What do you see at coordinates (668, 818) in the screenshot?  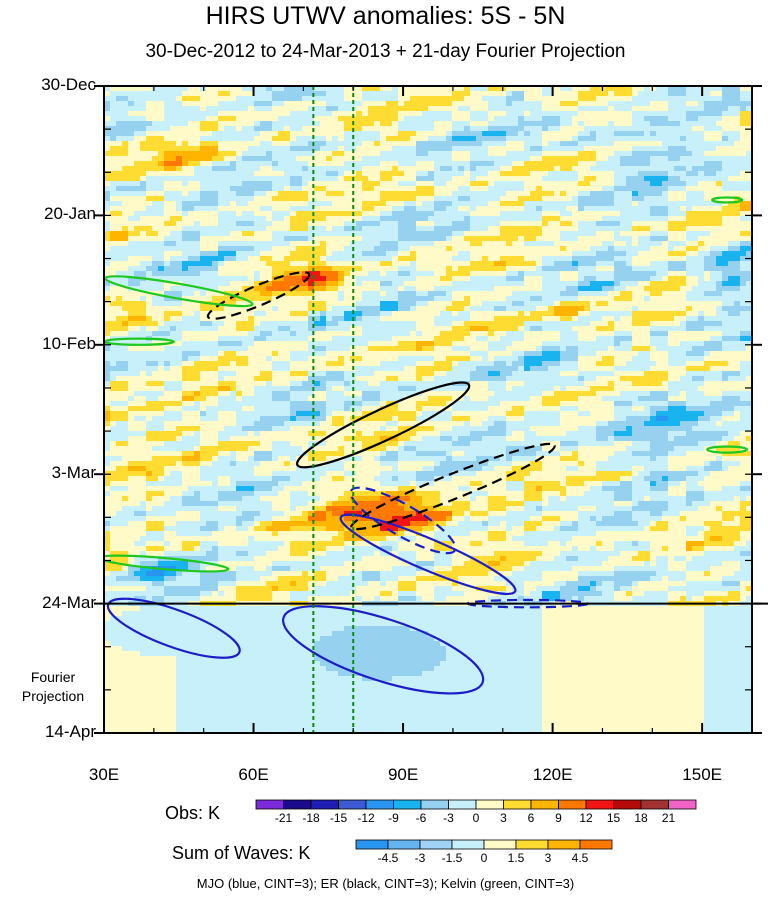 I see `obs-colorbar-tick: 21` at bounding box center [668, 818].